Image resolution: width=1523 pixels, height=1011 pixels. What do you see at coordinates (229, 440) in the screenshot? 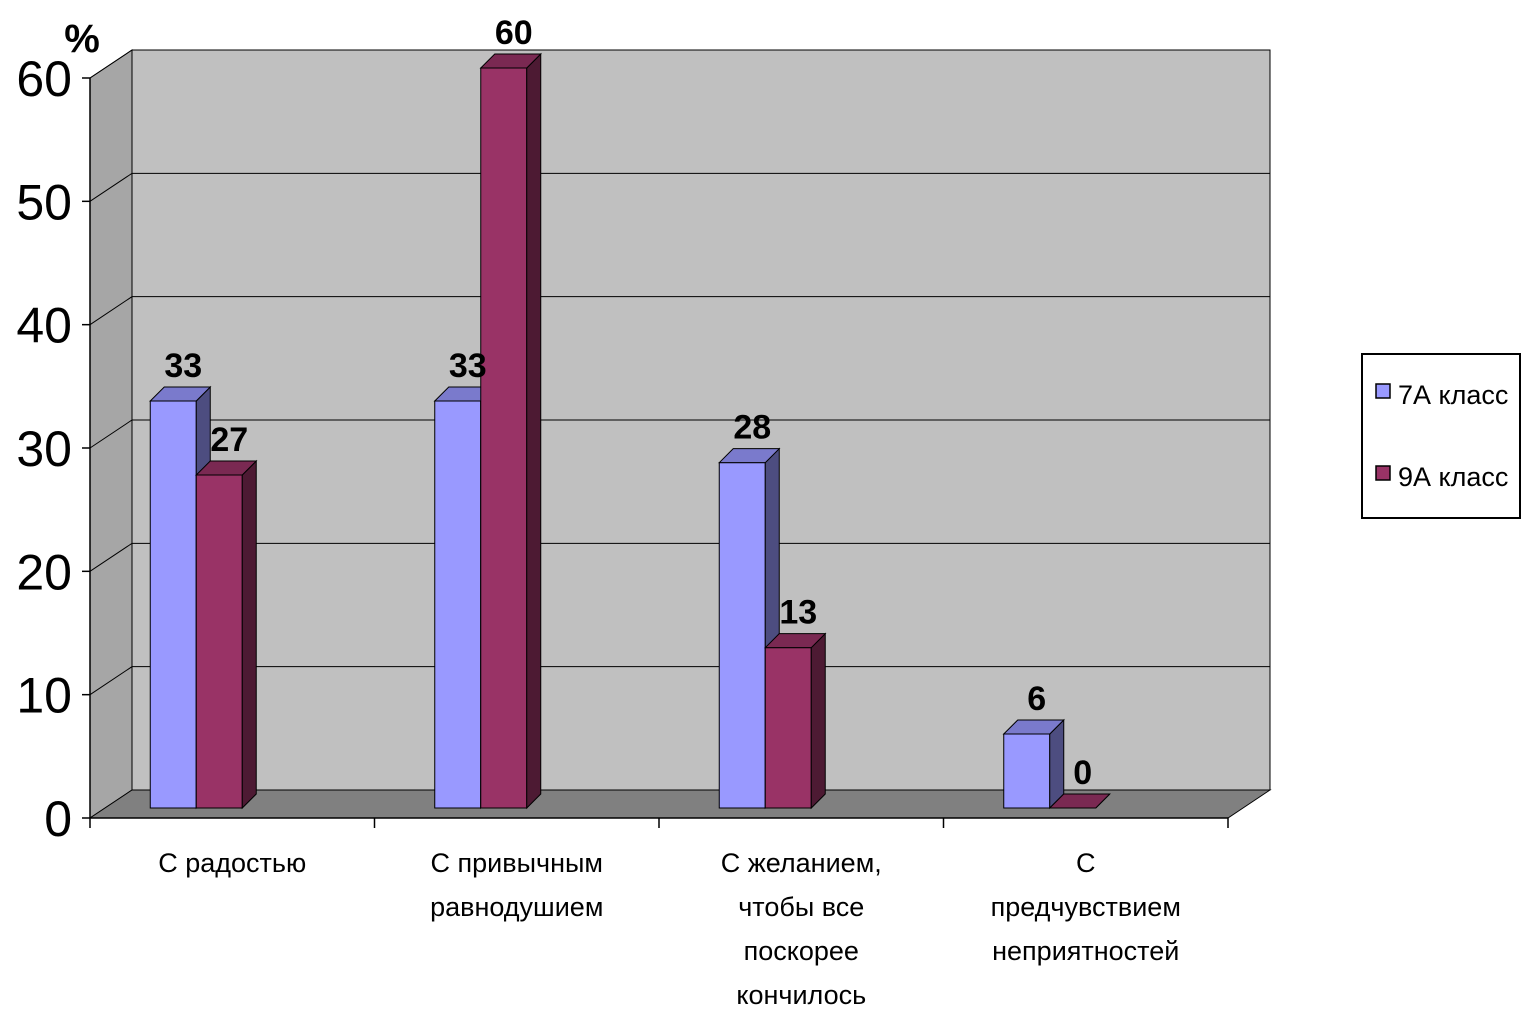
I see `data-label: 27` at bounding box center [229, 440].